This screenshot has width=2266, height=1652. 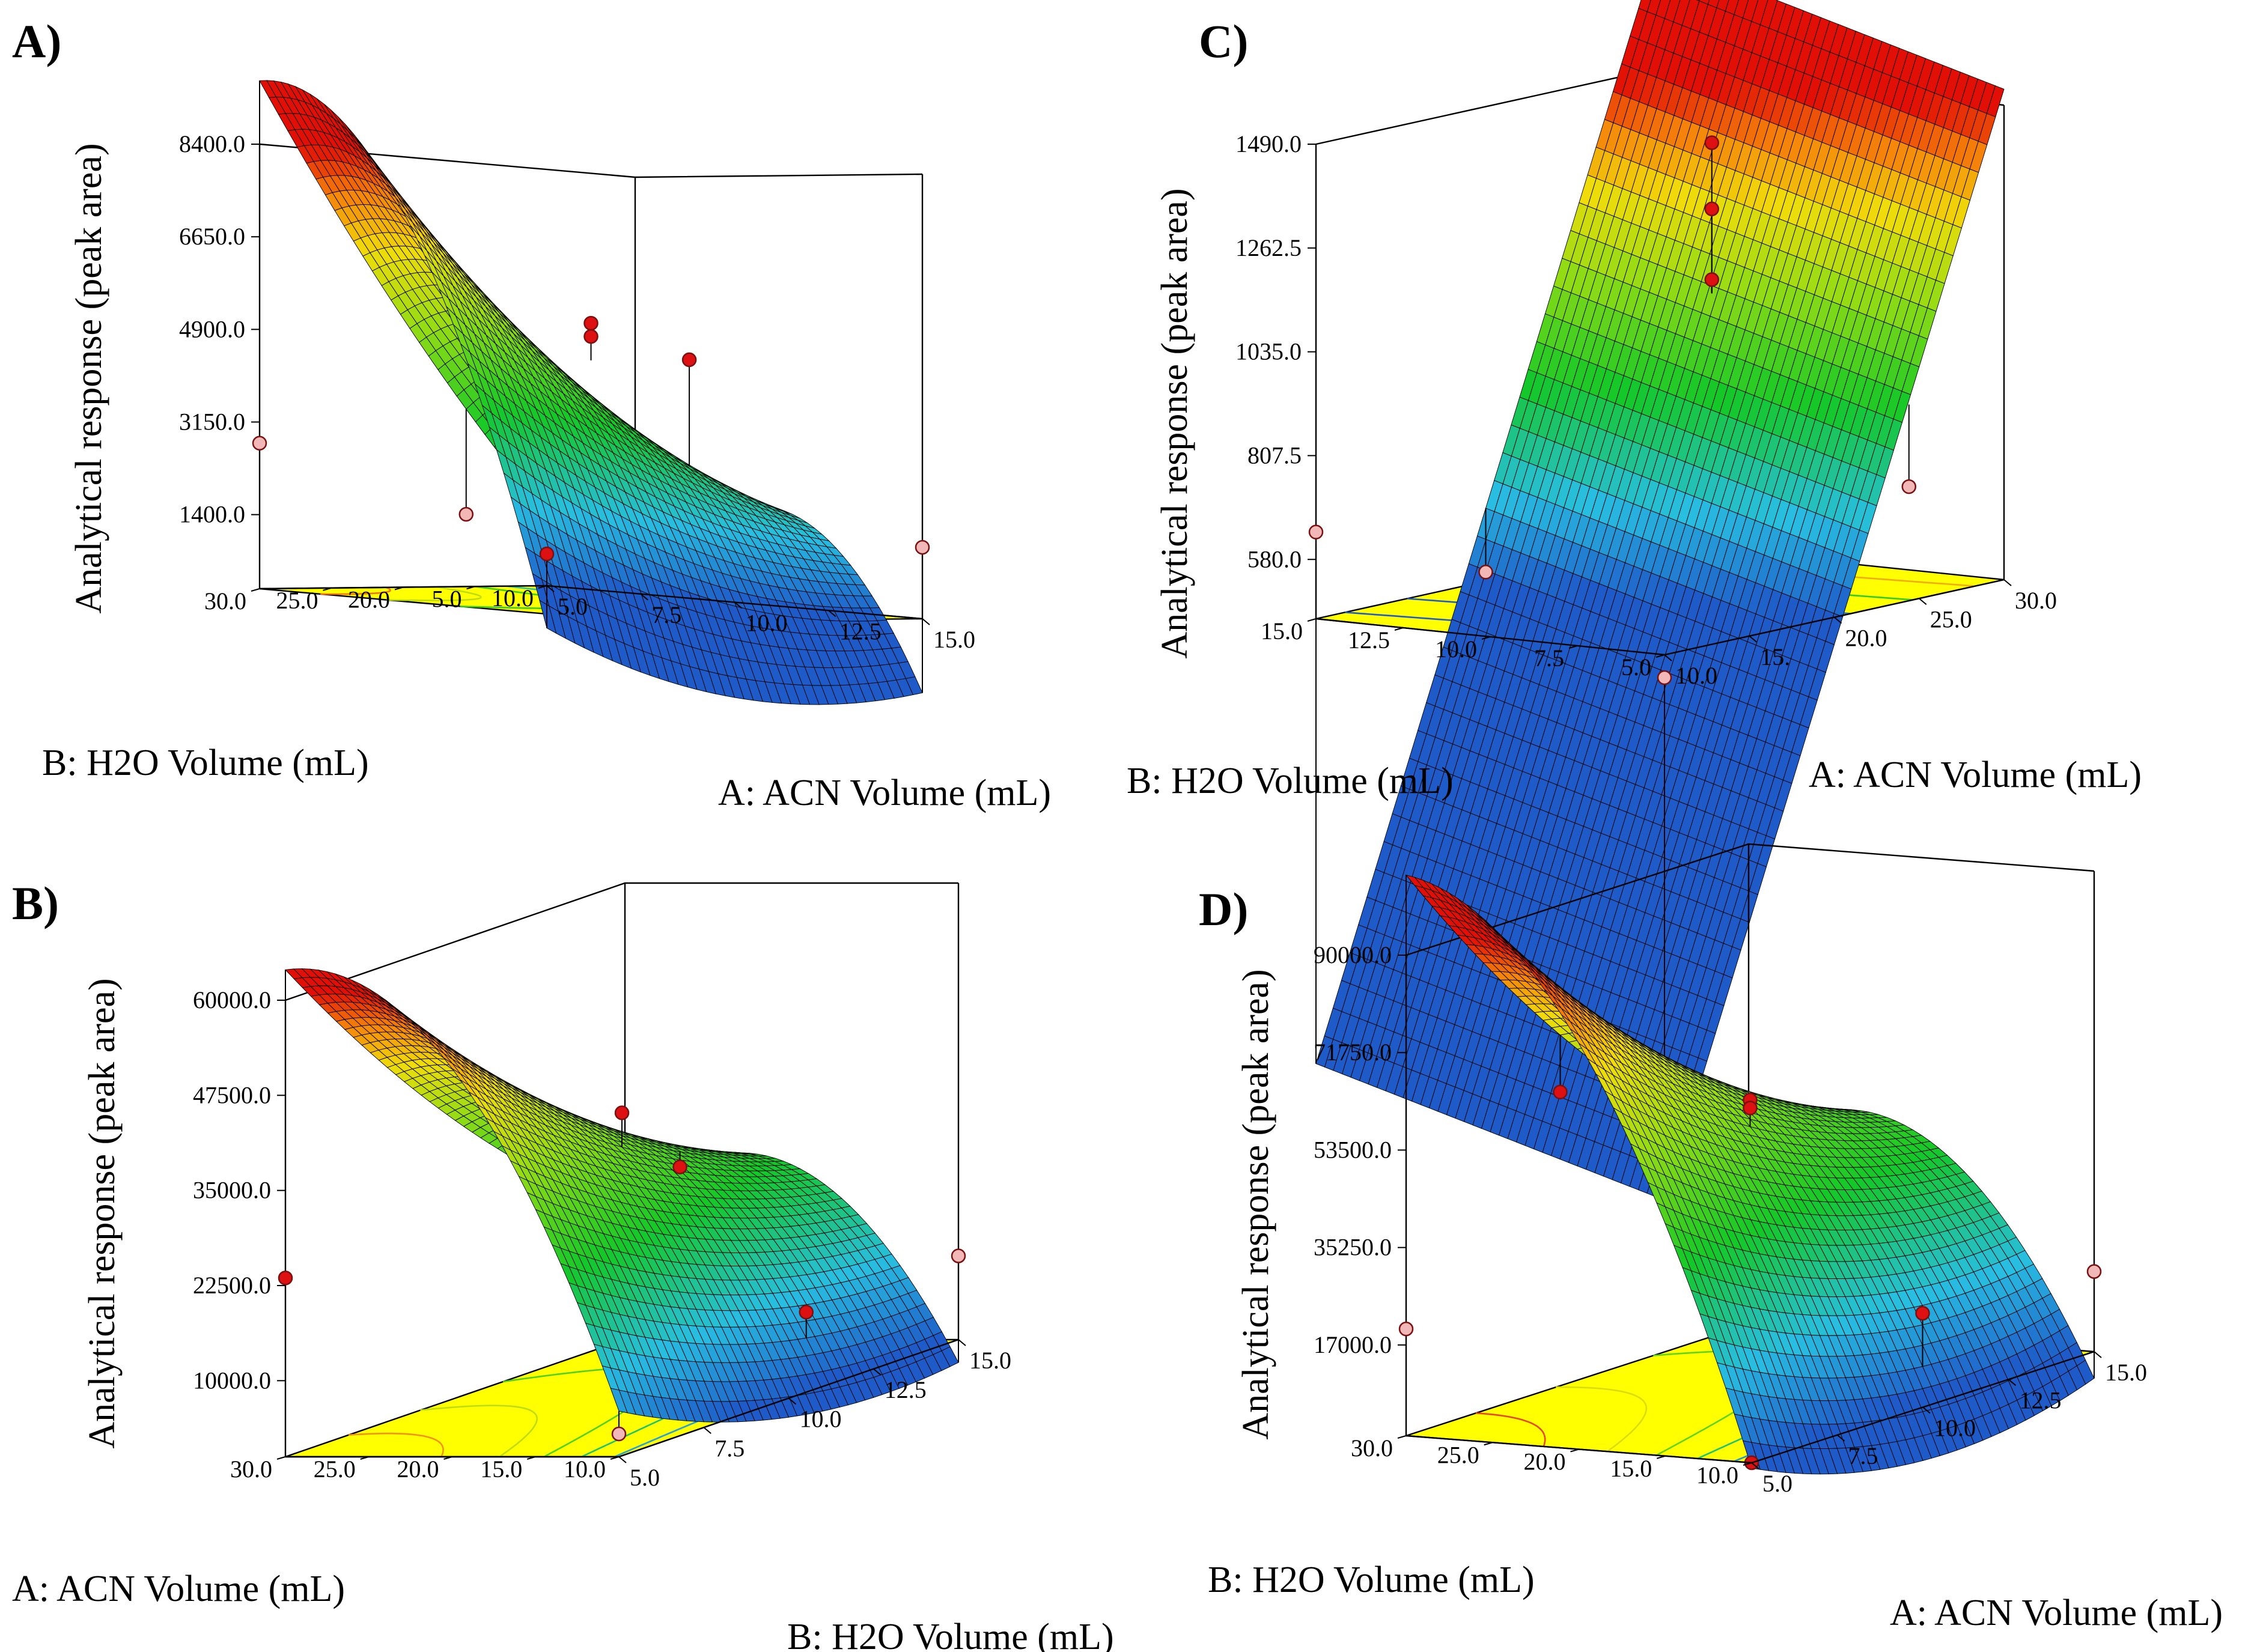 I want to click on u-tick-label: 15., so click(x=1775, y=657).